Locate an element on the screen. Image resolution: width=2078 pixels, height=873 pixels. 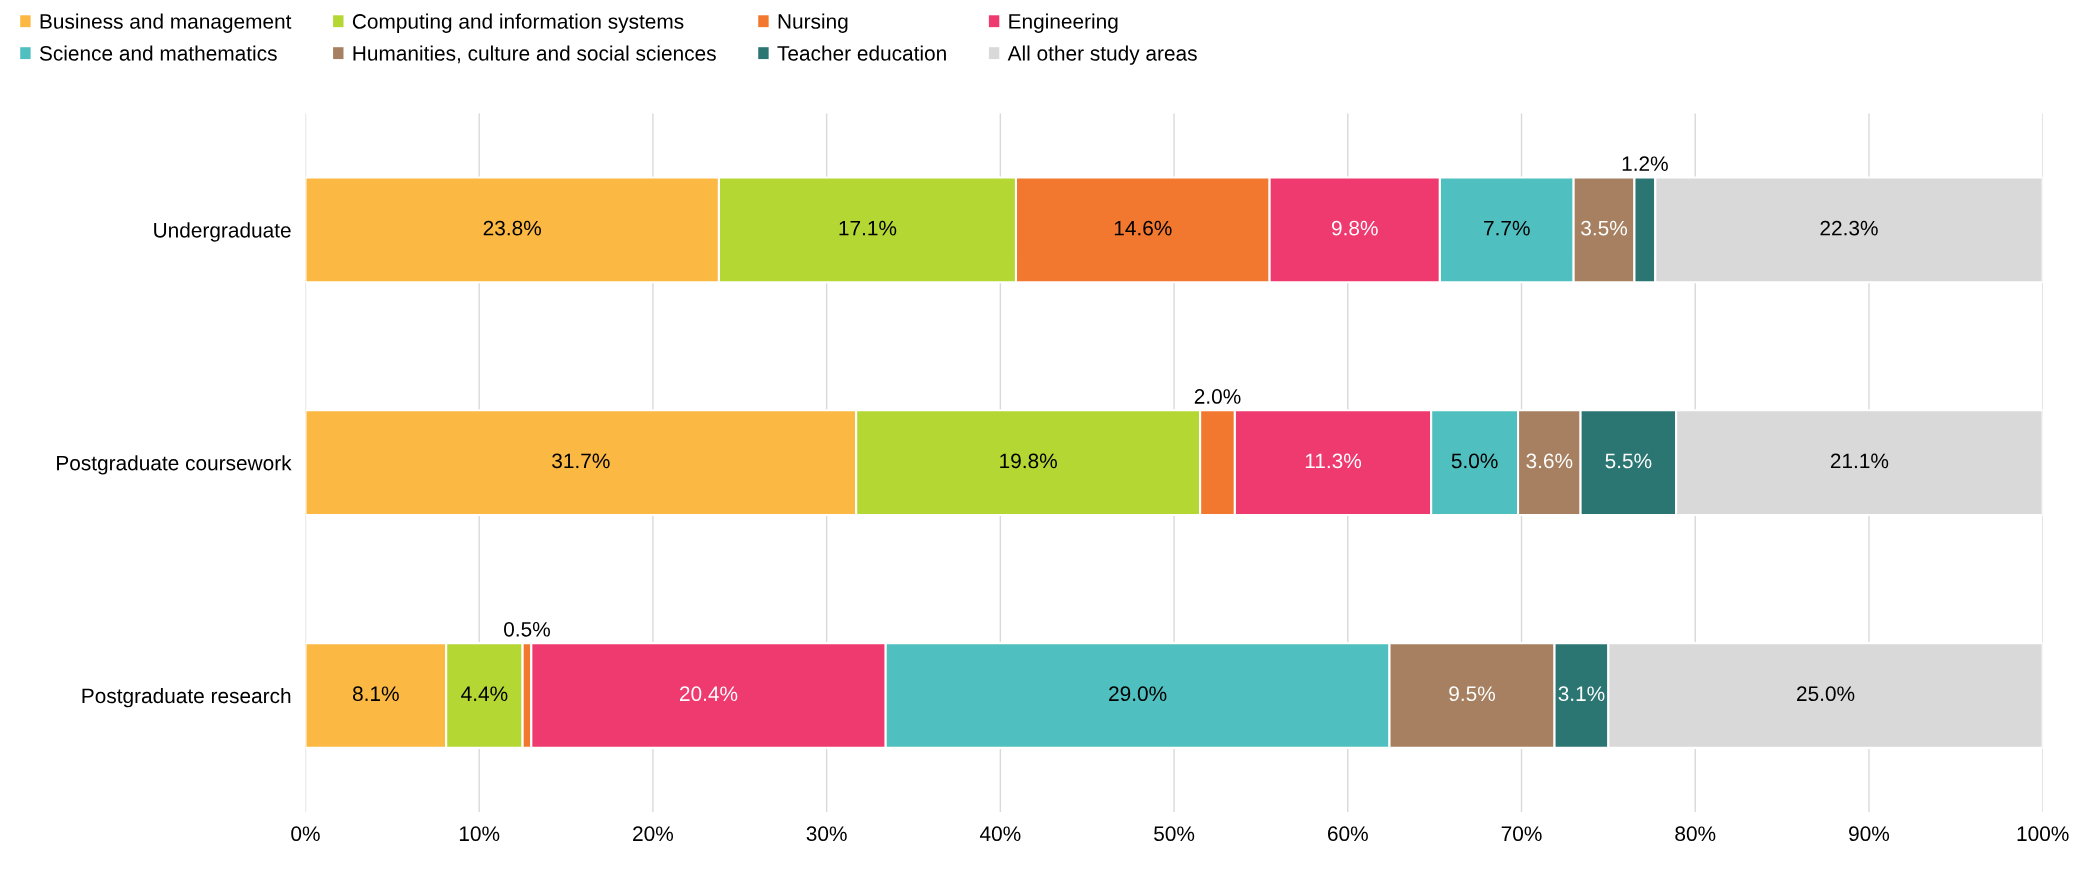
data-label: 5.5% is located at coordinates (1628, 461).